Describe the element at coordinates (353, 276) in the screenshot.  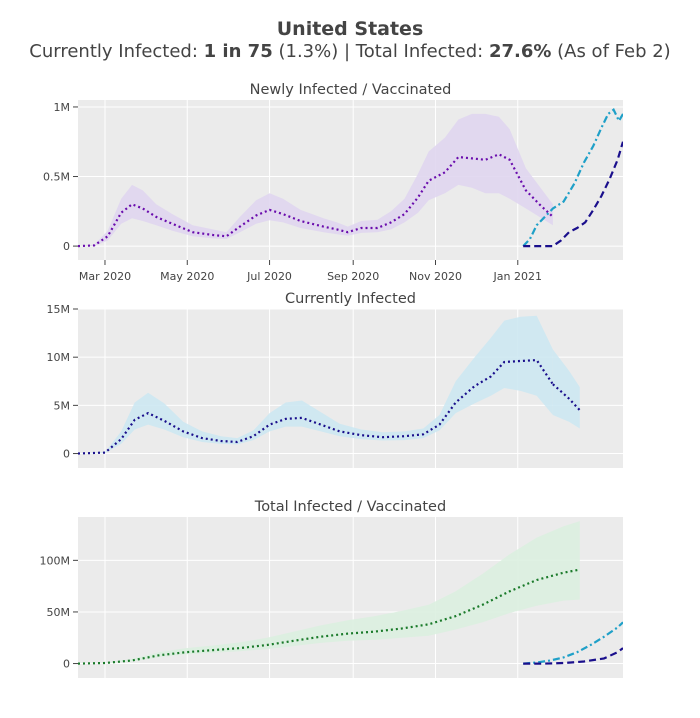
I see `x-tick-label: Sep 2020` at that location.